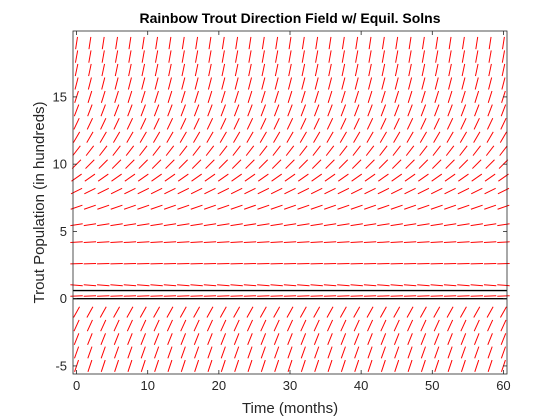 Image resolution: width=560 pixels, height=420 pixels. Describe the element at coordinates (290, 294) in the screenshot. I see `equilibrium-solutions` at that location.